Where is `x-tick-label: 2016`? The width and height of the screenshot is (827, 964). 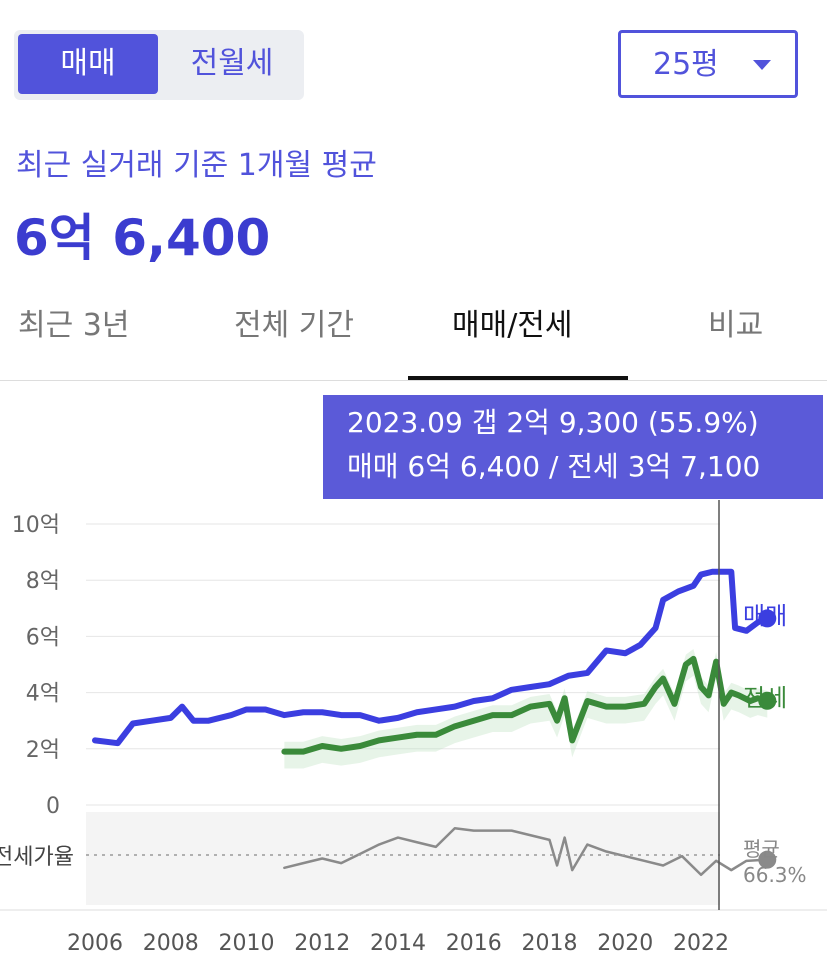
x-tick-label: 2016 is located at coordinates (474, 943).